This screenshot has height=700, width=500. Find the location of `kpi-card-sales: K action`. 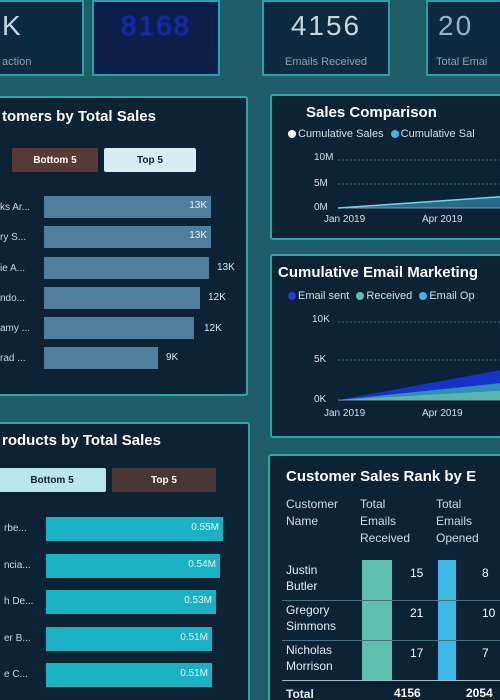

kpi-card-sales: K action is located at coordinates (42, 38).